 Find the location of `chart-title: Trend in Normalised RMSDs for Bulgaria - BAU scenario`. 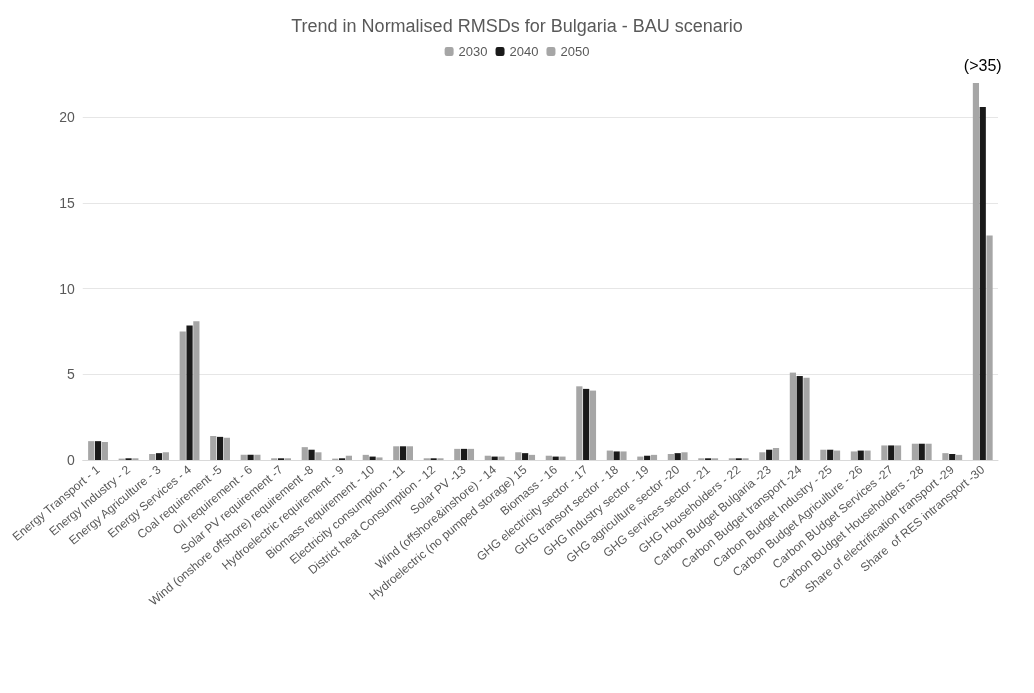

chart-title: Trend in Normalised RMSDs for Bulgaria - BAU scenario is located at coordinates (517, 26).